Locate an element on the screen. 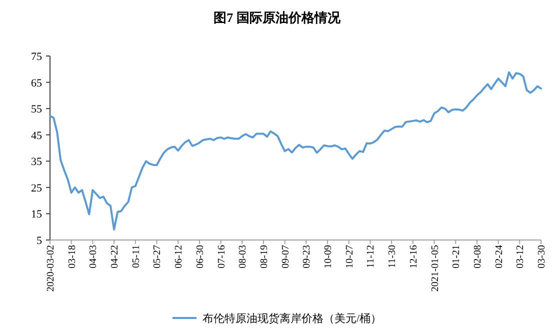 This screenshot has width=554, height=335. legend: 布伦特原油现货离岸价格（美元/桶） is located at coordinates (277, 319).